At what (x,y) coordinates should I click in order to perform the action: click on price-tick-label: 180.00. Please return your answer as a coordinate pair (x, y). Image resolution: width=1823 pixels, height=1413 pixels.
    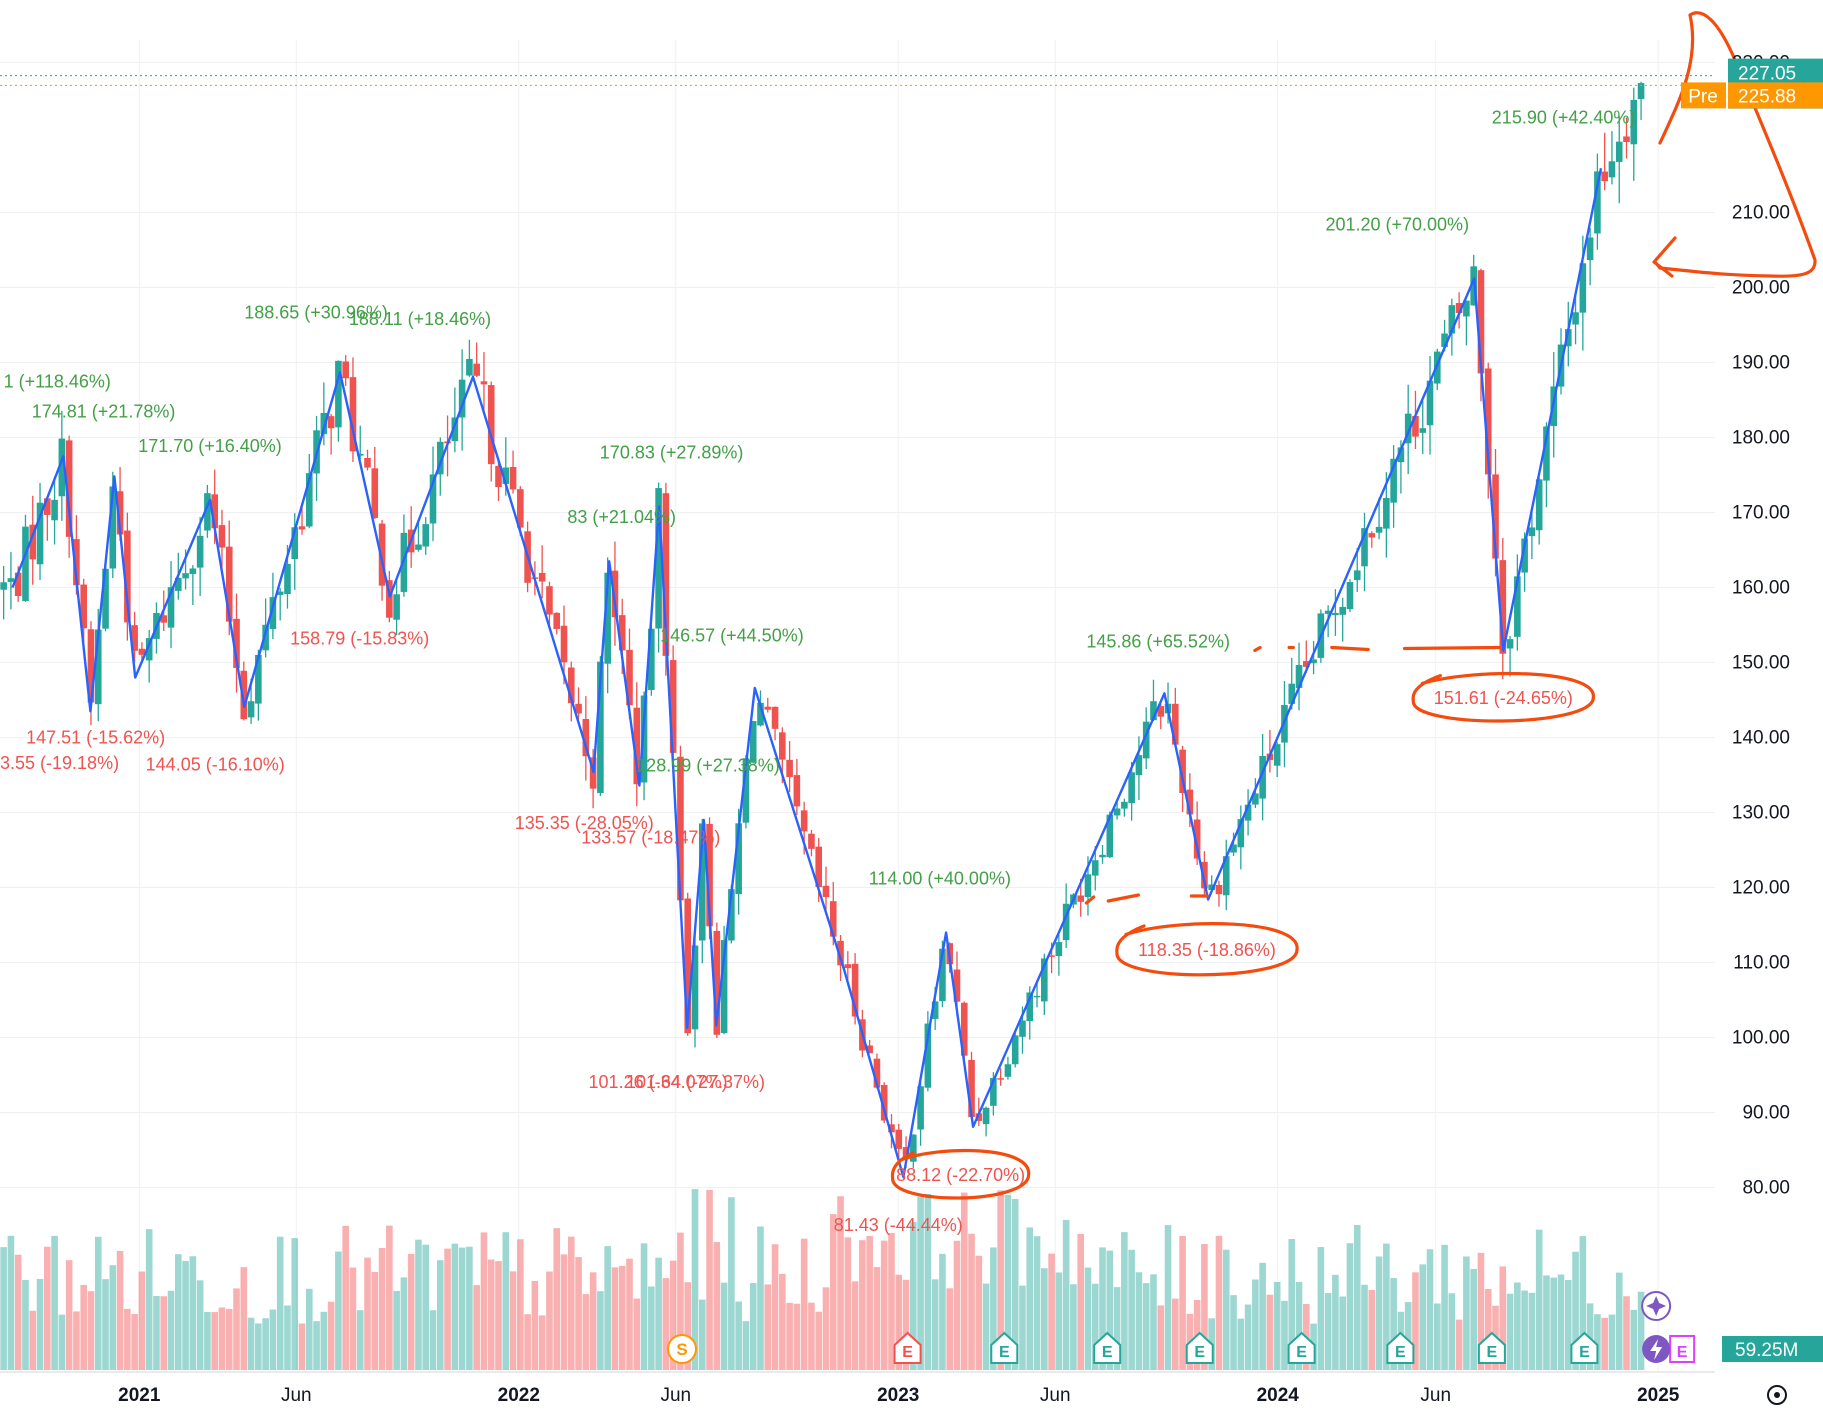
    Looking at the image, I should click on (1761, 438).